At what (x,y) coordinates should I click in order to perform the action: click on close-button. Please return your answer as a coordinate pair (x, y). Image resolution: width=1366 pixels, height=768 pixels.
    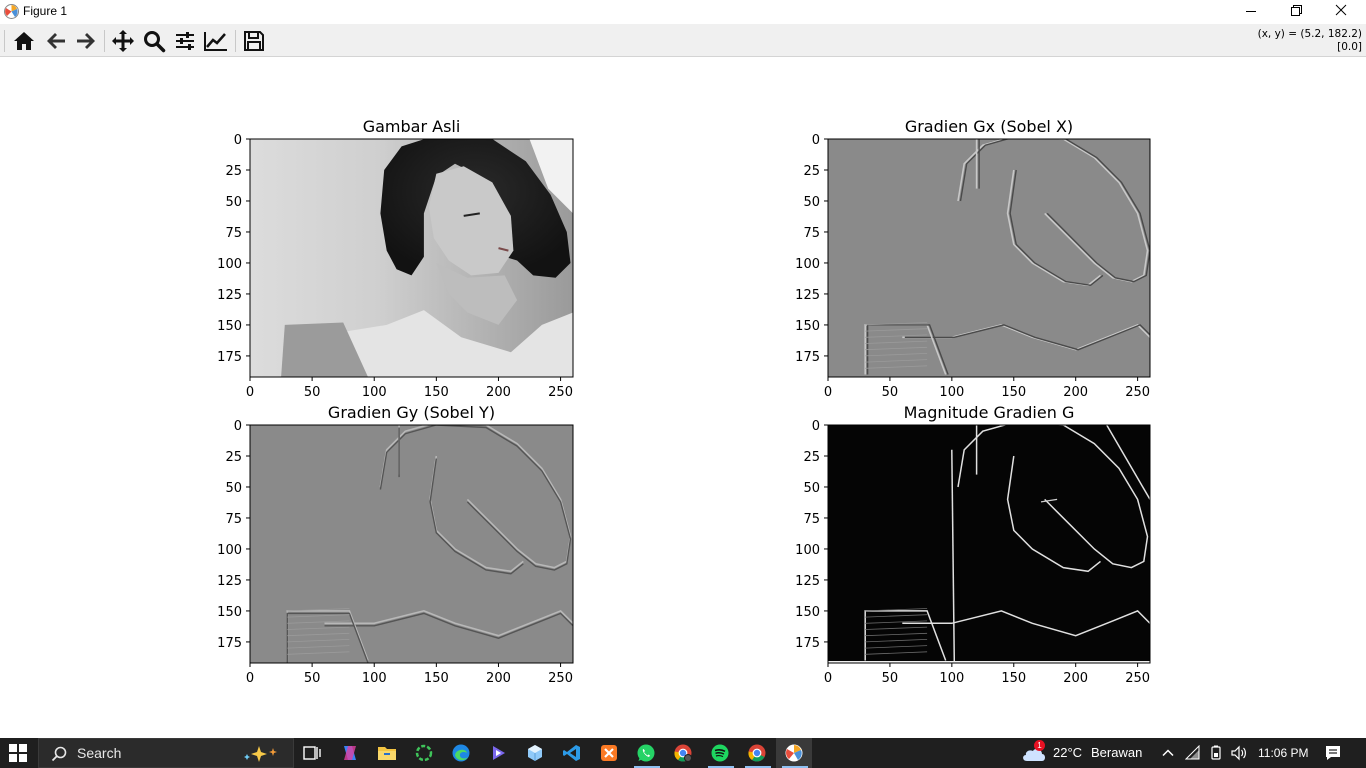
    Looking at the image, I should click on (1343, 12).